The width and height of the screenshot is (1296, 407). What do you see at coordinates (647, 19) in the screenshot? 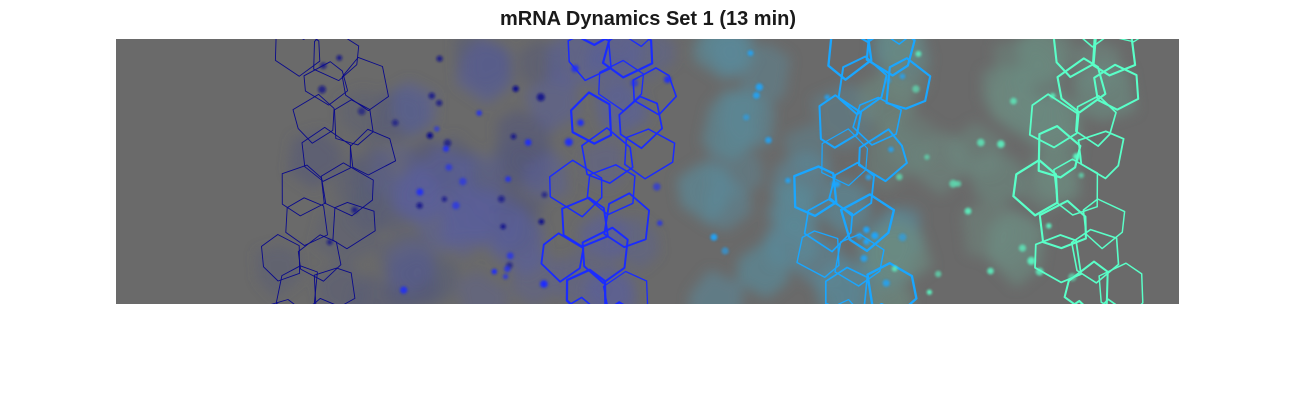
I see `figure-title: mRNA Dynamics Set 1 (13 min)` at bounding box center [647, 19].